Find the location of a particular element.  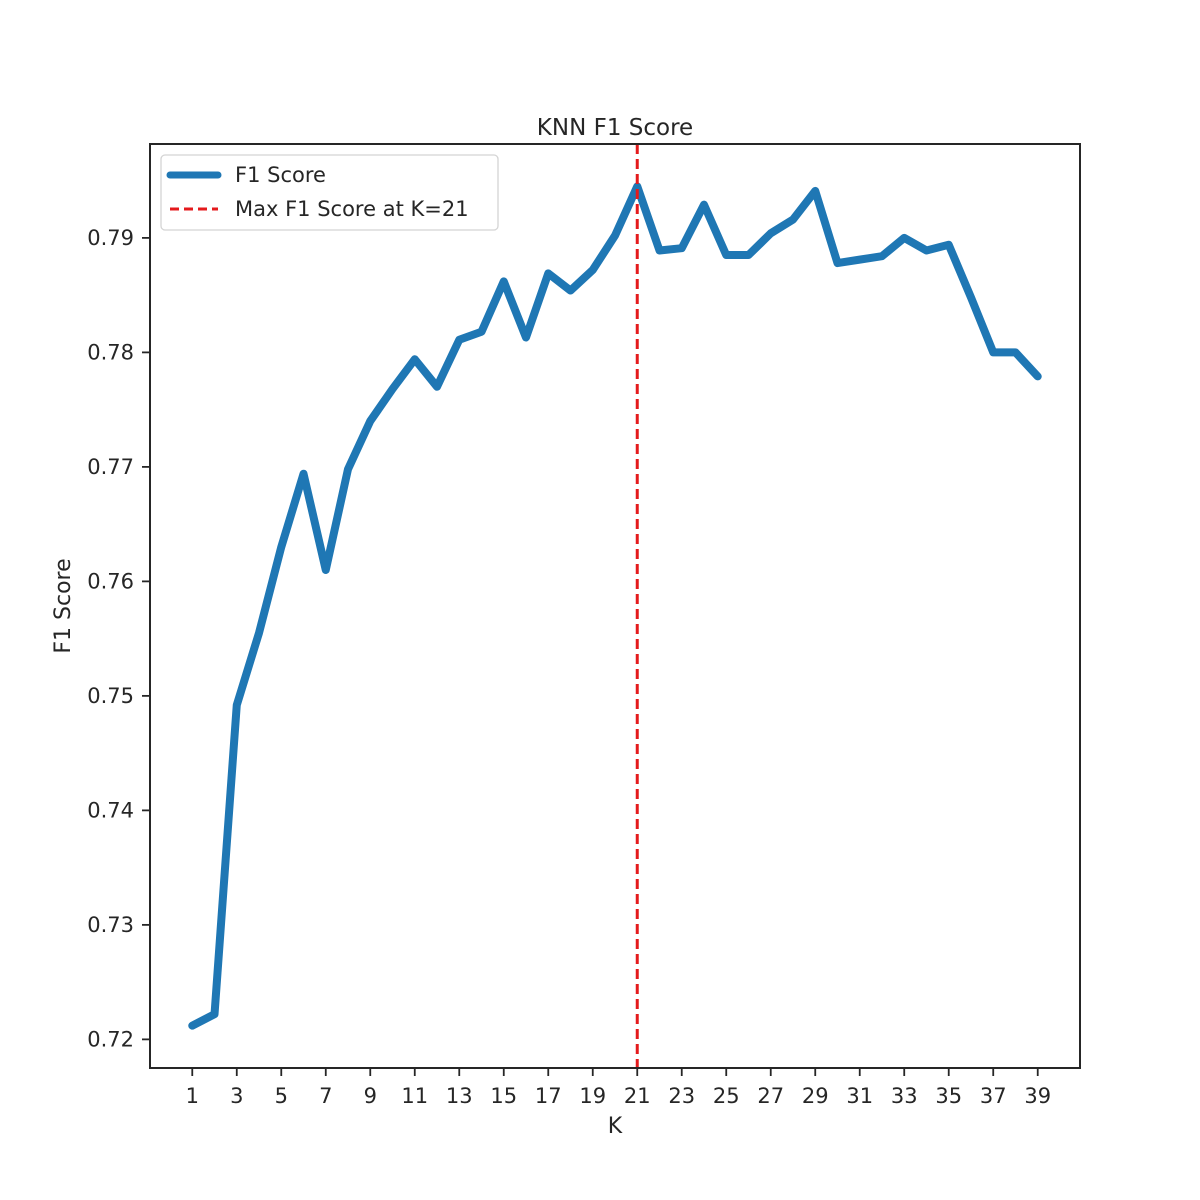

x-tick-label: 11 is located at coordinates (414, 1096).